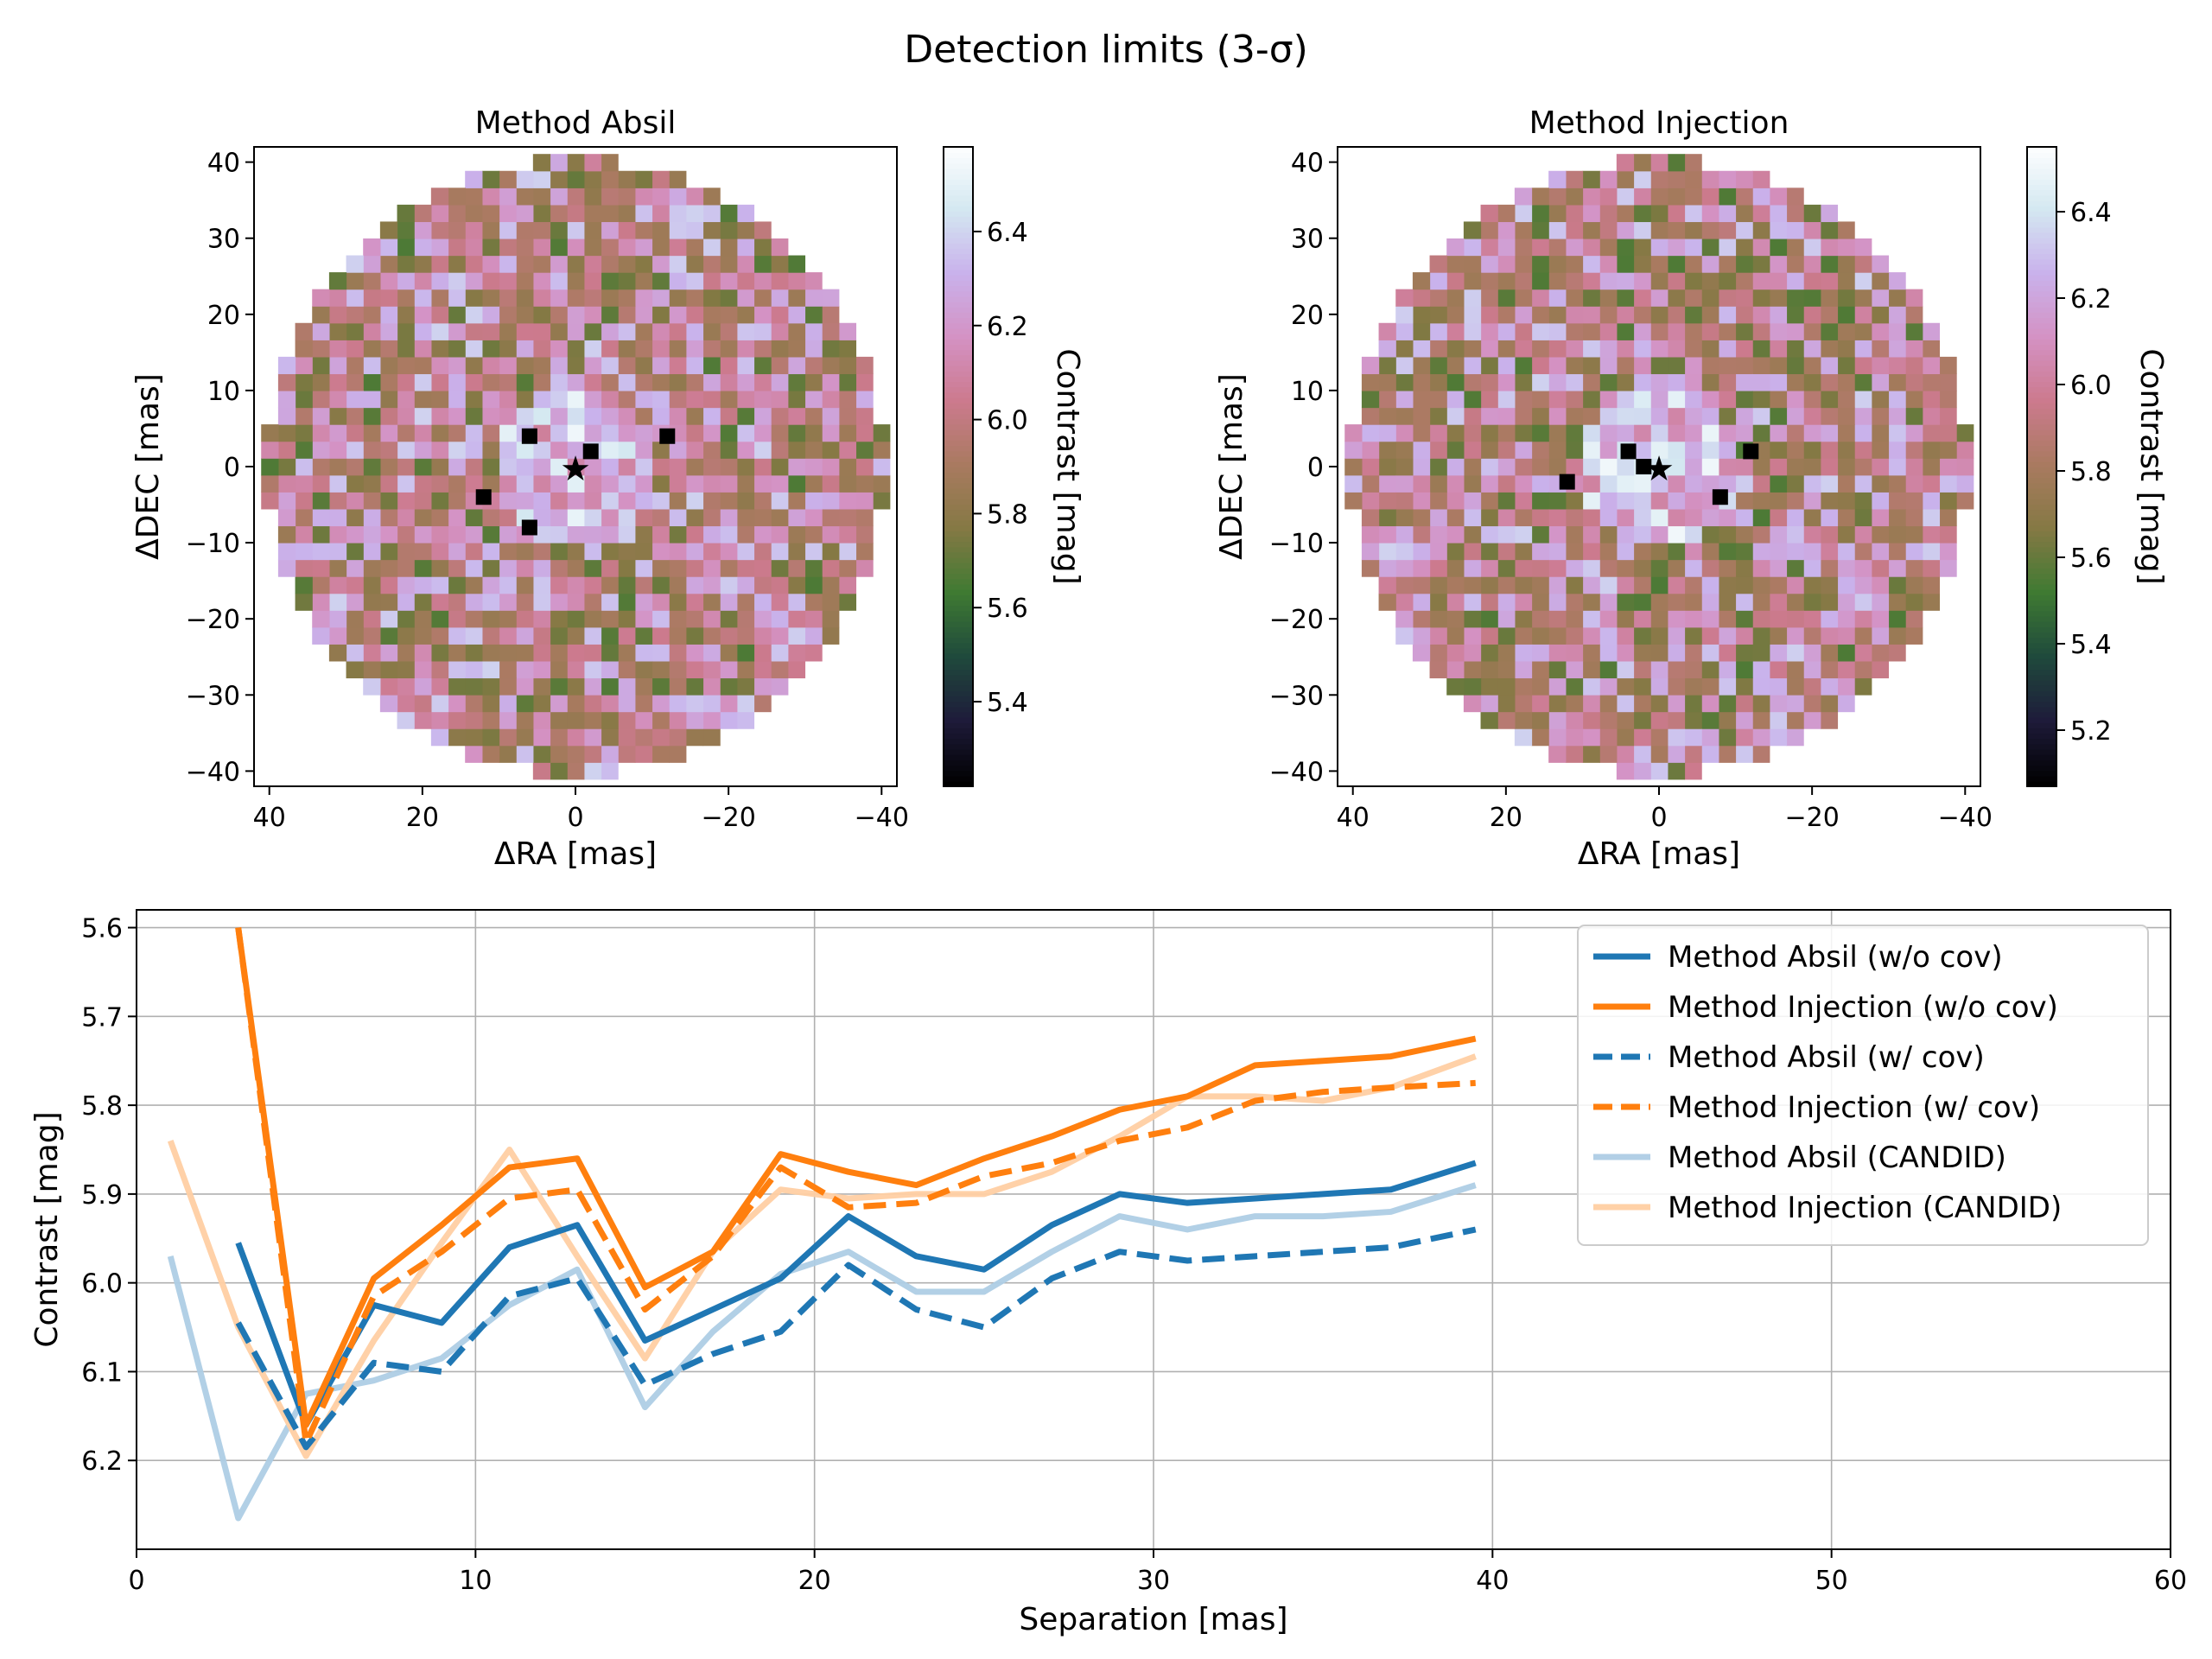 Image resolution: width=2212 pixels, height=1659 pixels. Describe the element at coordinates (213, 772) in the screenshot. I see `map-y-tick-label: −40` at that location.